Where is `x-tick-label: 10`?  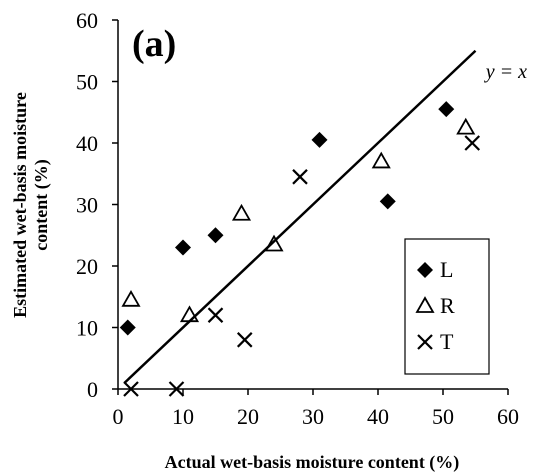 x-tick-label: 10 is located at coordinates (183, 416).